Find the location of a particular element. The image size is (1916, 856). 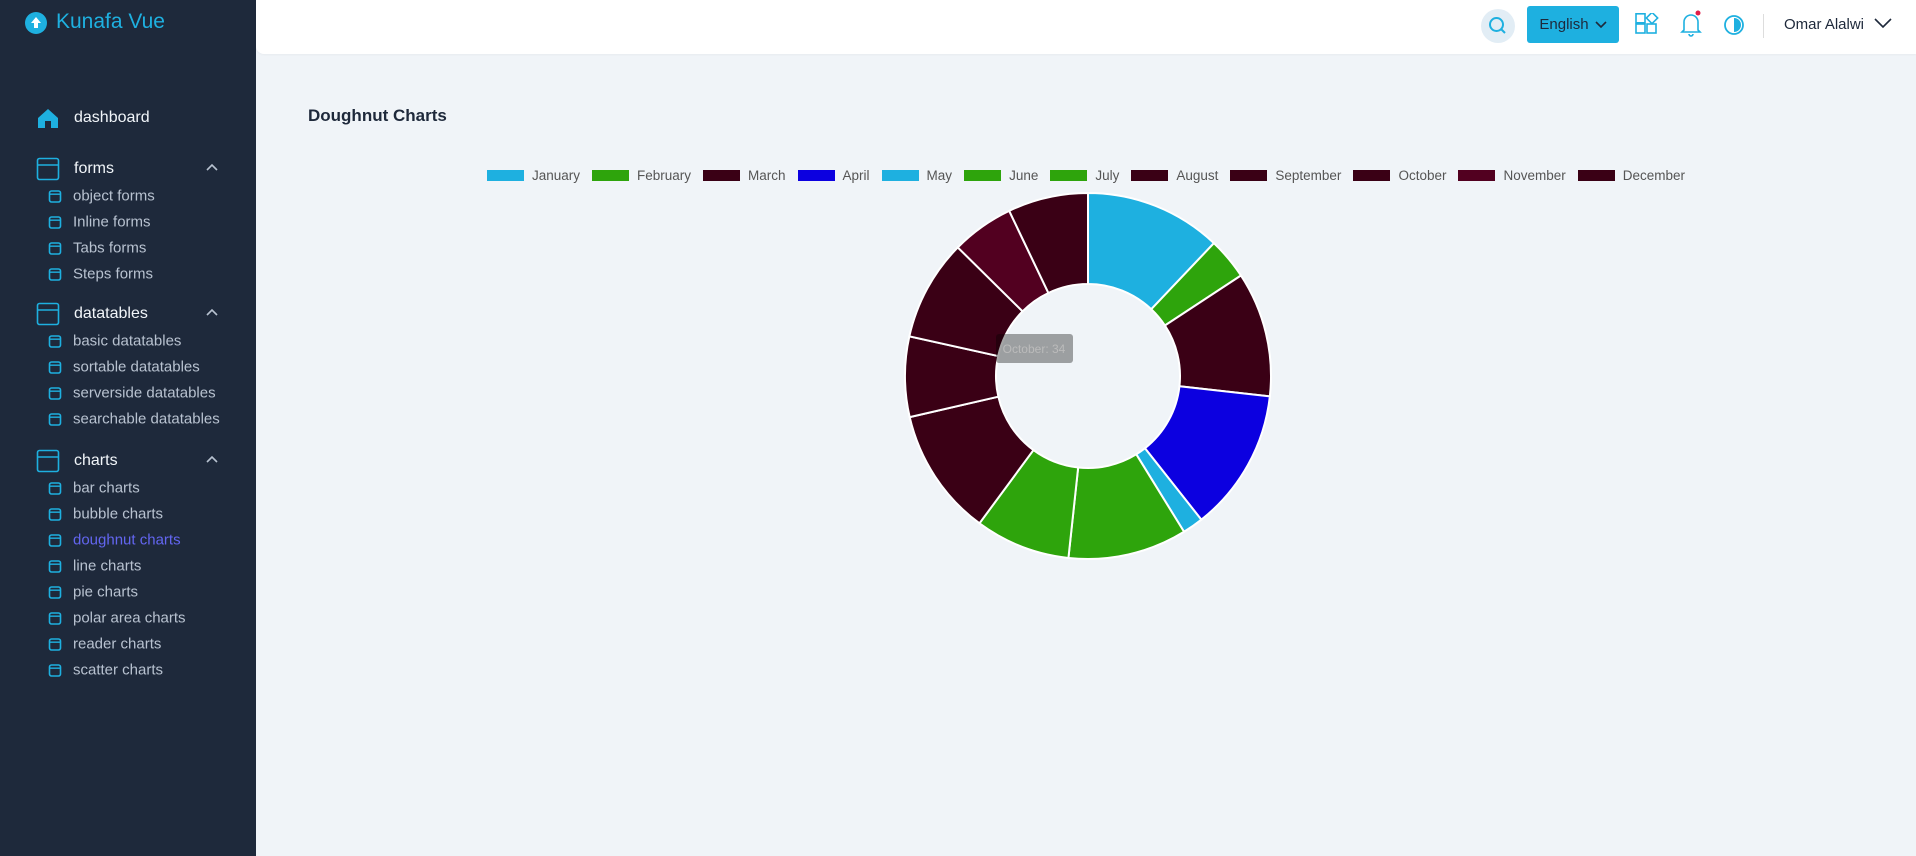

legend-item: November is located at coordinates (1512, 175).